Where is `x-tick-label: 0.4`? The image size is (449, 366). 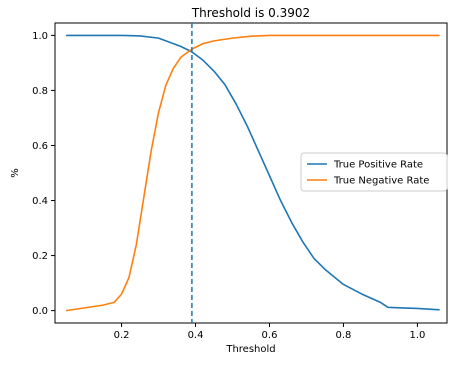
x-tick-label: 0.4 is located at coordinates (196, 335).